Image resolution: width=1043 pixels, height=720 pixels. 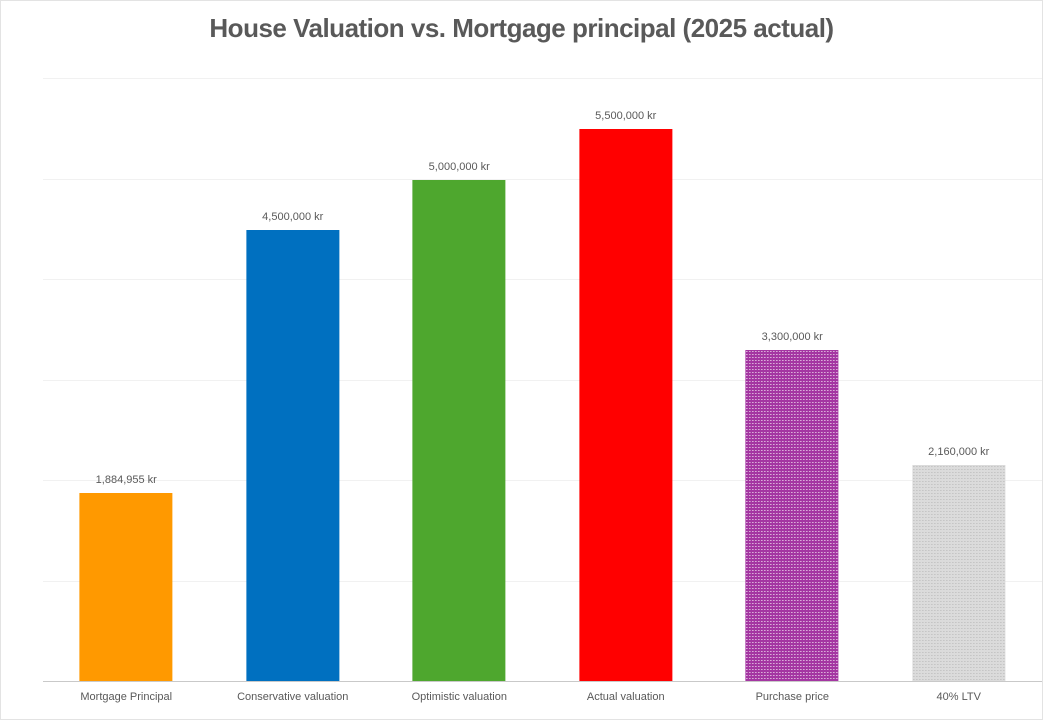 I want to click on bar-slot: 2,160,000 kr, so click(x=959, y=380).